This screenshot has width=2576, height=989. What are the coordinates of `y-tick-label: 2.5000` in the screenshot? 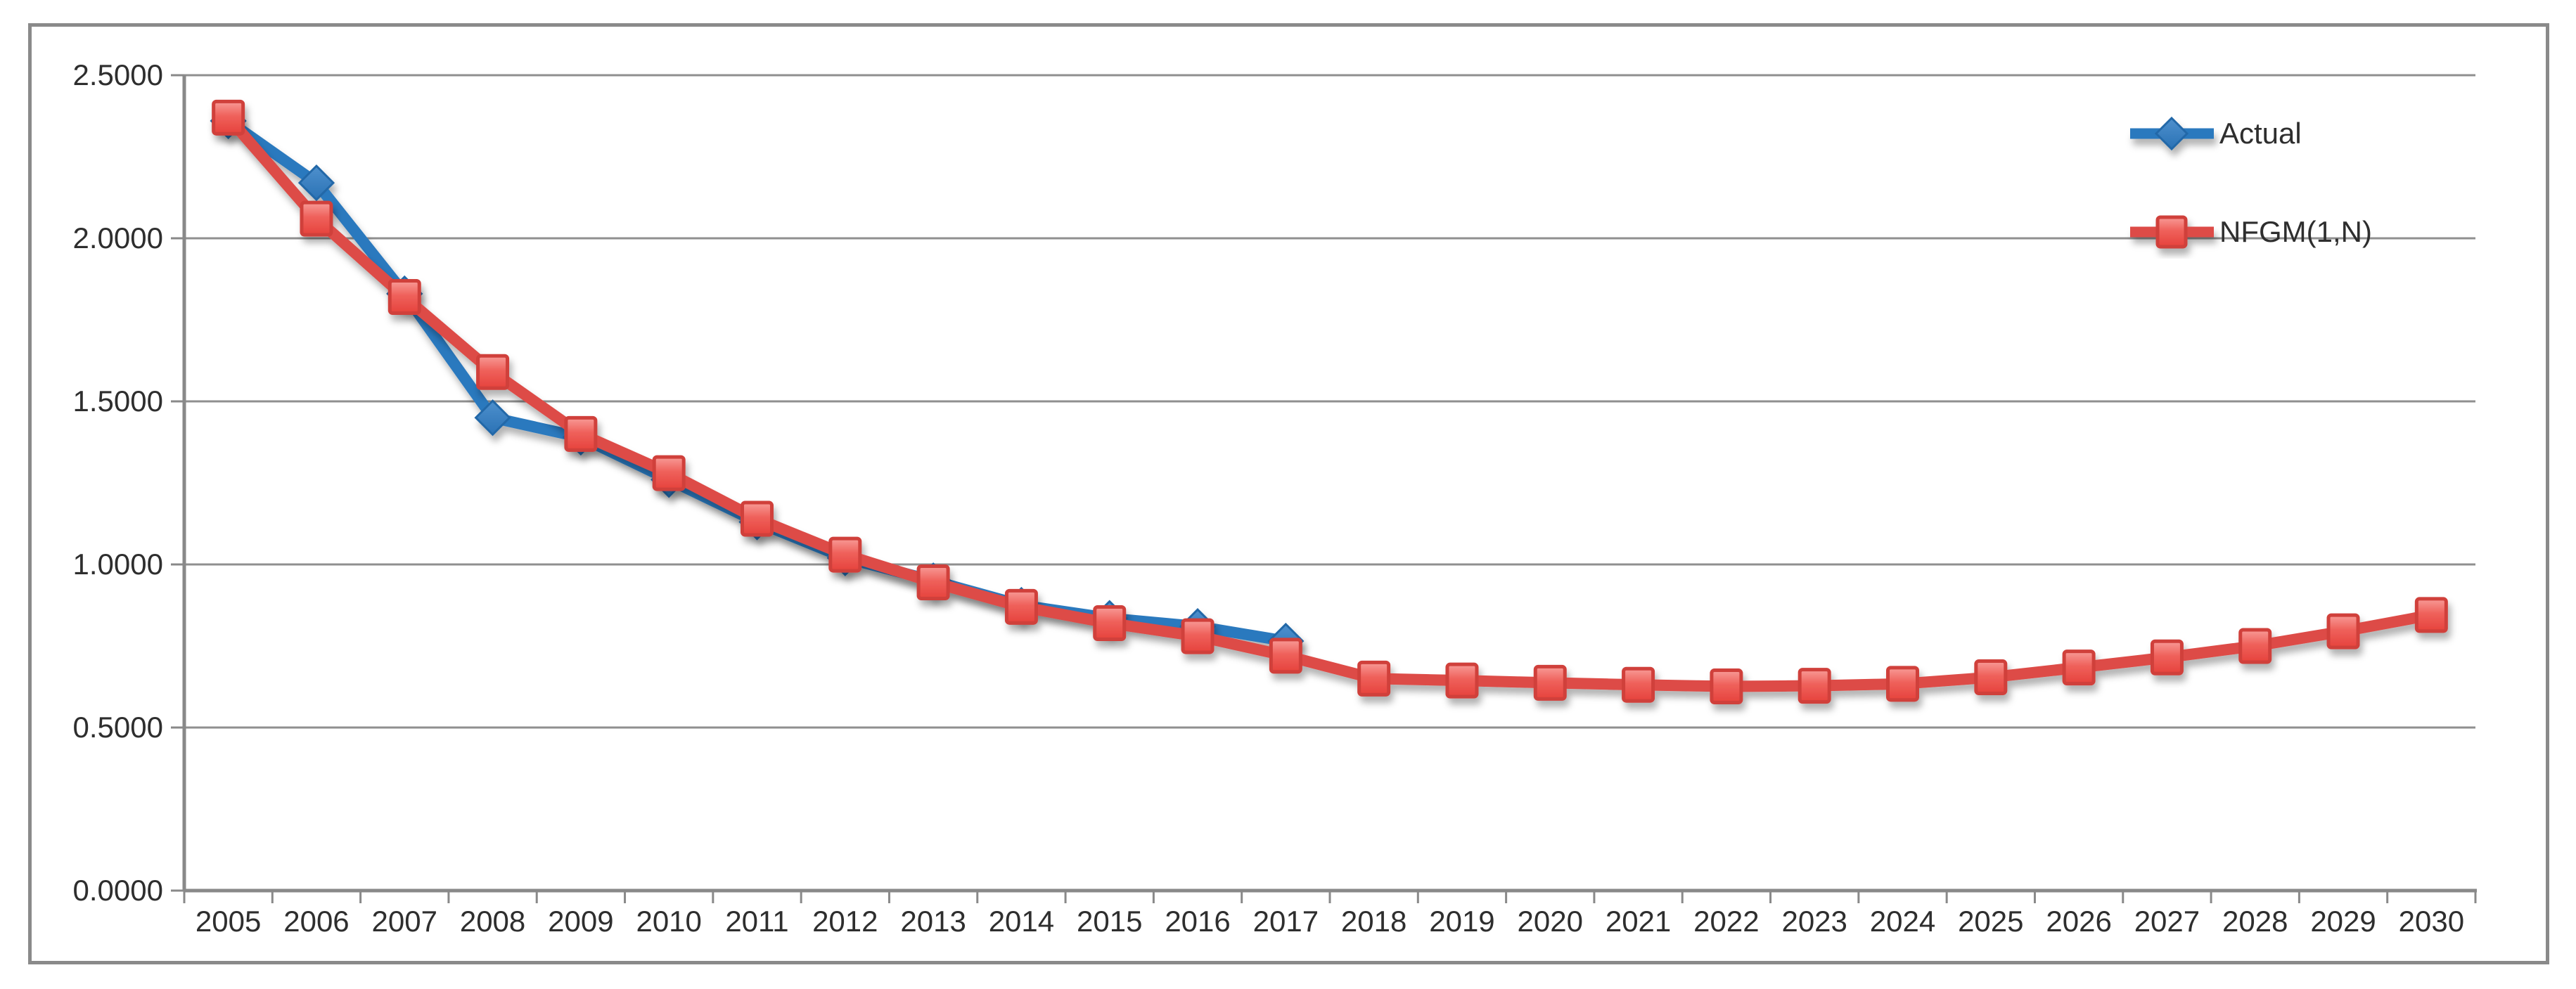 It's located at (117, 74).